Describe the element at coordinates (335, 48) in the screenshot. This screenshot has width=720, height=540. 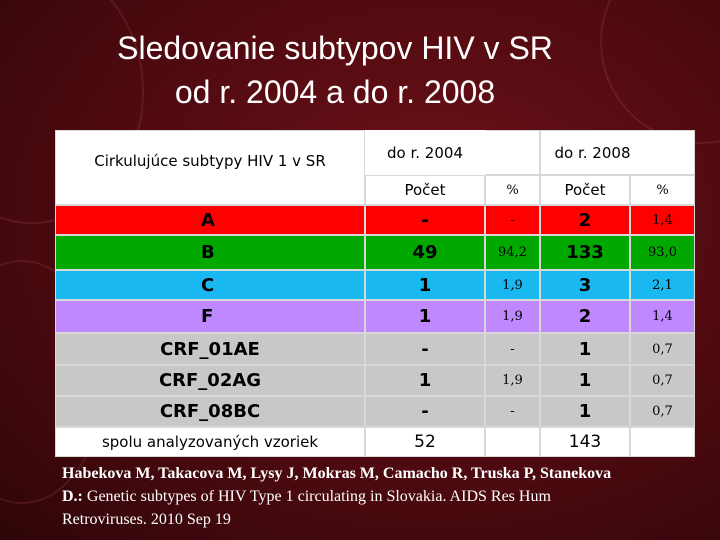
I see `title: Sledovanie subtypov HIV v SR` at that location.